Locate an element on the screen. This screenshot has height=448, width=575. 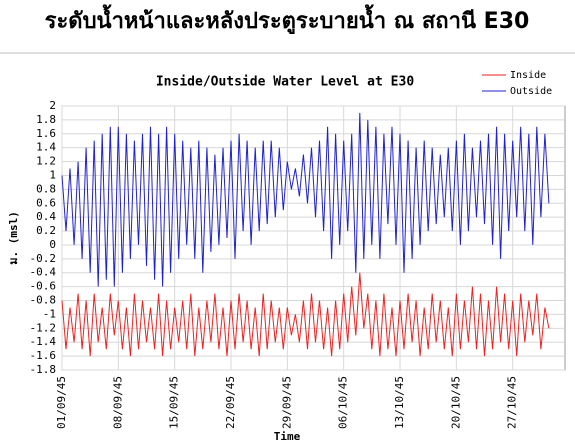
y-tick-label: 1.2 is located at coordinates (46, 161).